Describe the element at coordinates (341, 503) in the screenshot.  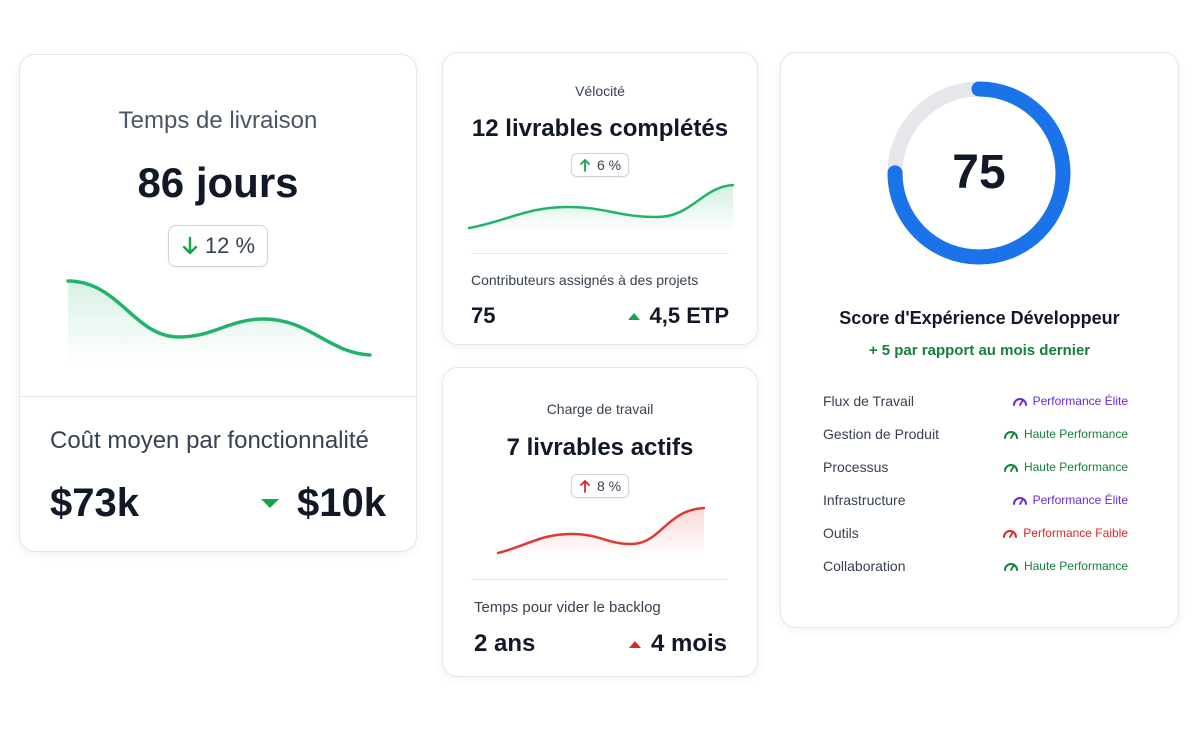
I see `cost-delta: $10k` at that location.